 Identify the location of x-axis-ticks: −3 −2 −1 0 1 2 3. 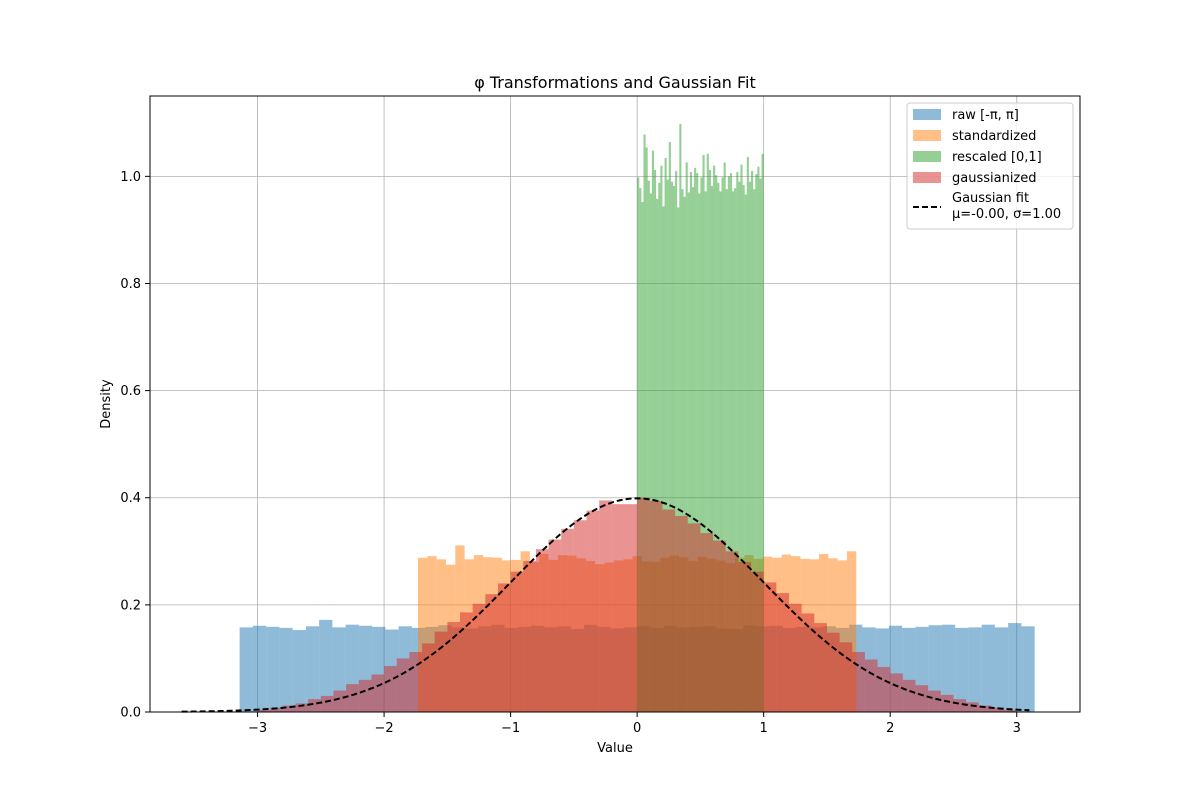
(634, 724).